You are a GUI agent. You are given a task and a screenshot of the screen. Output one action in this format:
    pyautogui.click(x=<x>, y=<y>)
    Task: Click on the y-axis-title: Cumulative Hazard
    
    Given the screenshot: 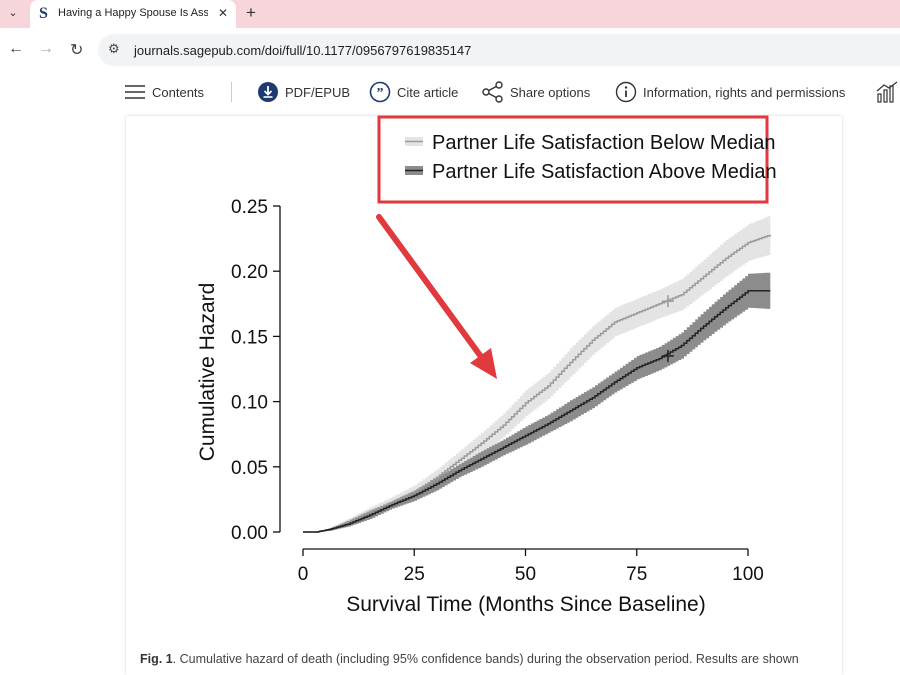 What is the action you would take?
    pyautogui.click(x=207, y=372)
    